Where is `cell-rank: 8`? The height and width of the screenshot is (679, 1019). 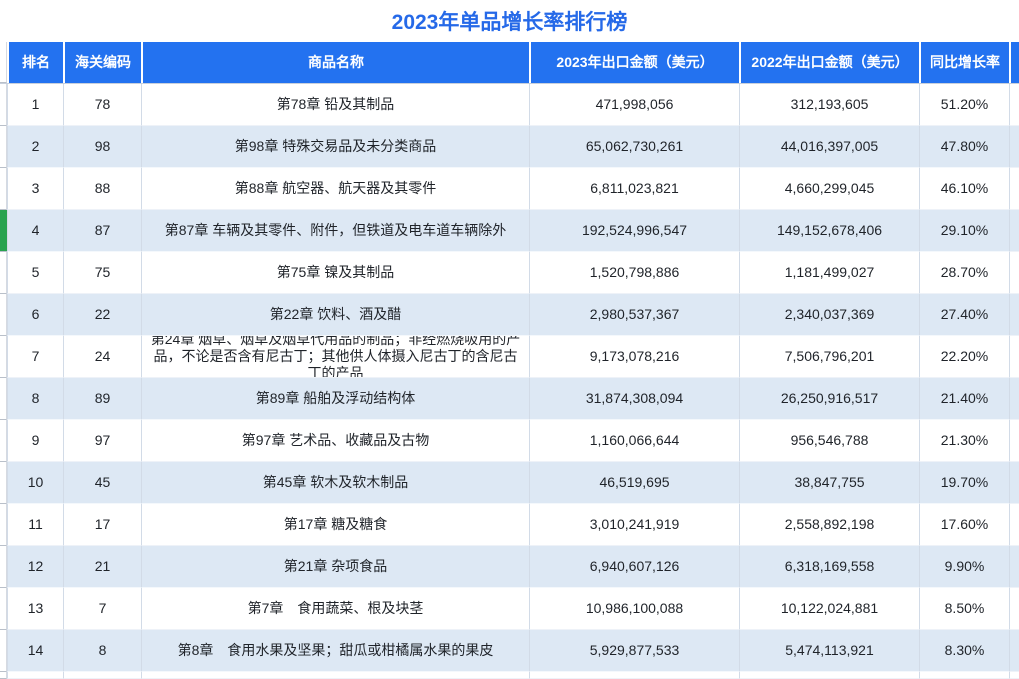 cell-rank: 8 is located at coordinates (35, 399).